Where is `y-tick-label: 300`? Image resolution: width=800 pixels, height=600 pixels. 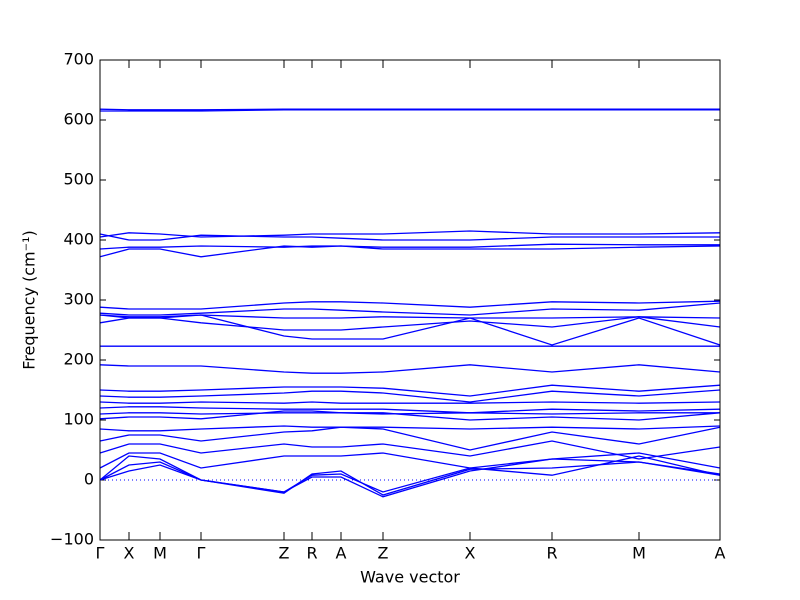 y-tick-label: 300 is located at coordinates (78, 299).